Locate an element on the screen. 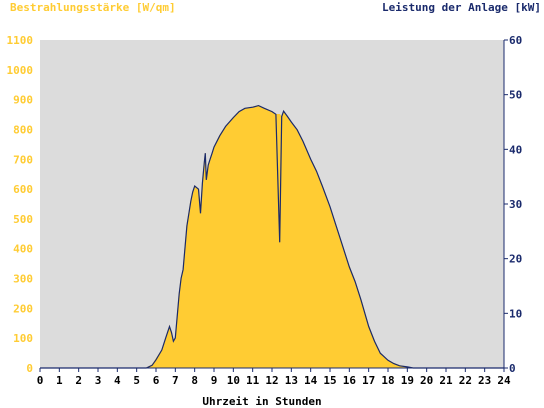 This screenshot has width=544, height=408. right-tick-label: 30 is located at coordinates (515, 204).